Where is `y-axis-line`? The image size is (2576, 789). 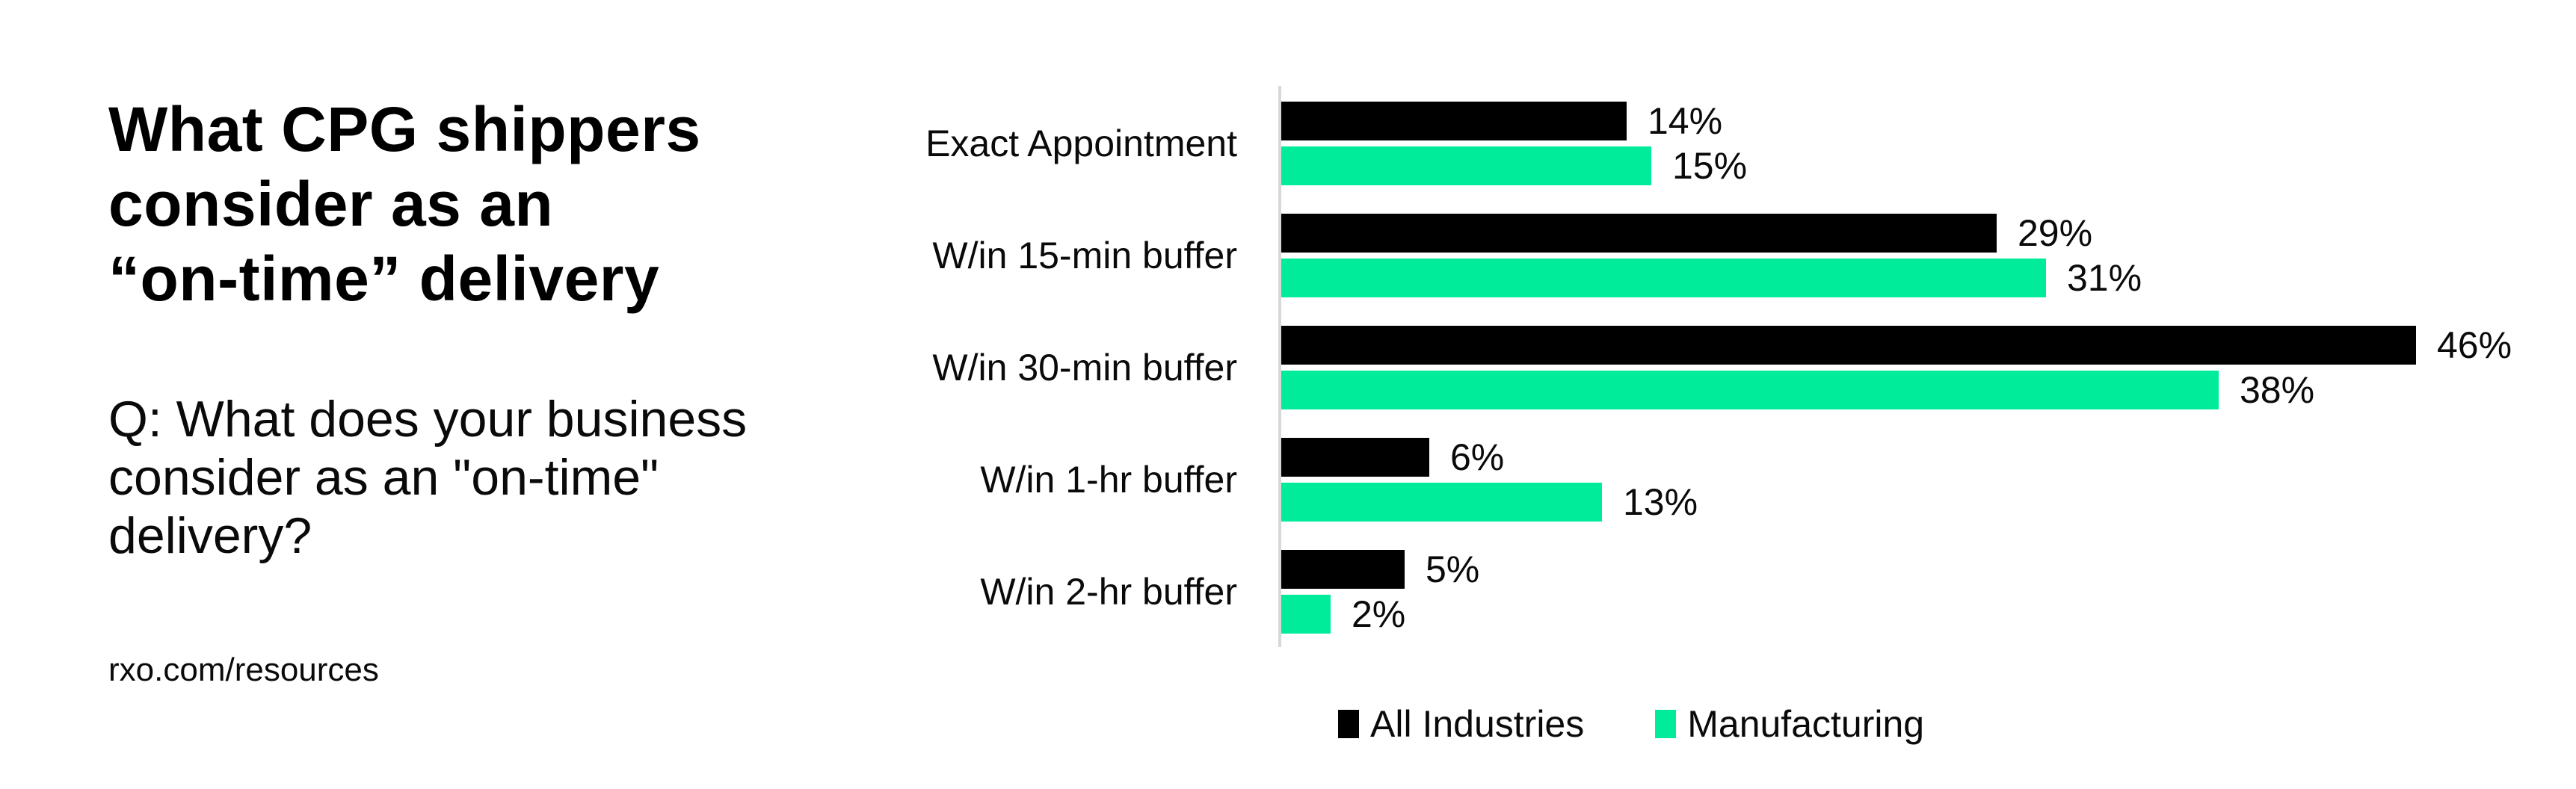 y-axis-line is located at coordinates (1279, 366).